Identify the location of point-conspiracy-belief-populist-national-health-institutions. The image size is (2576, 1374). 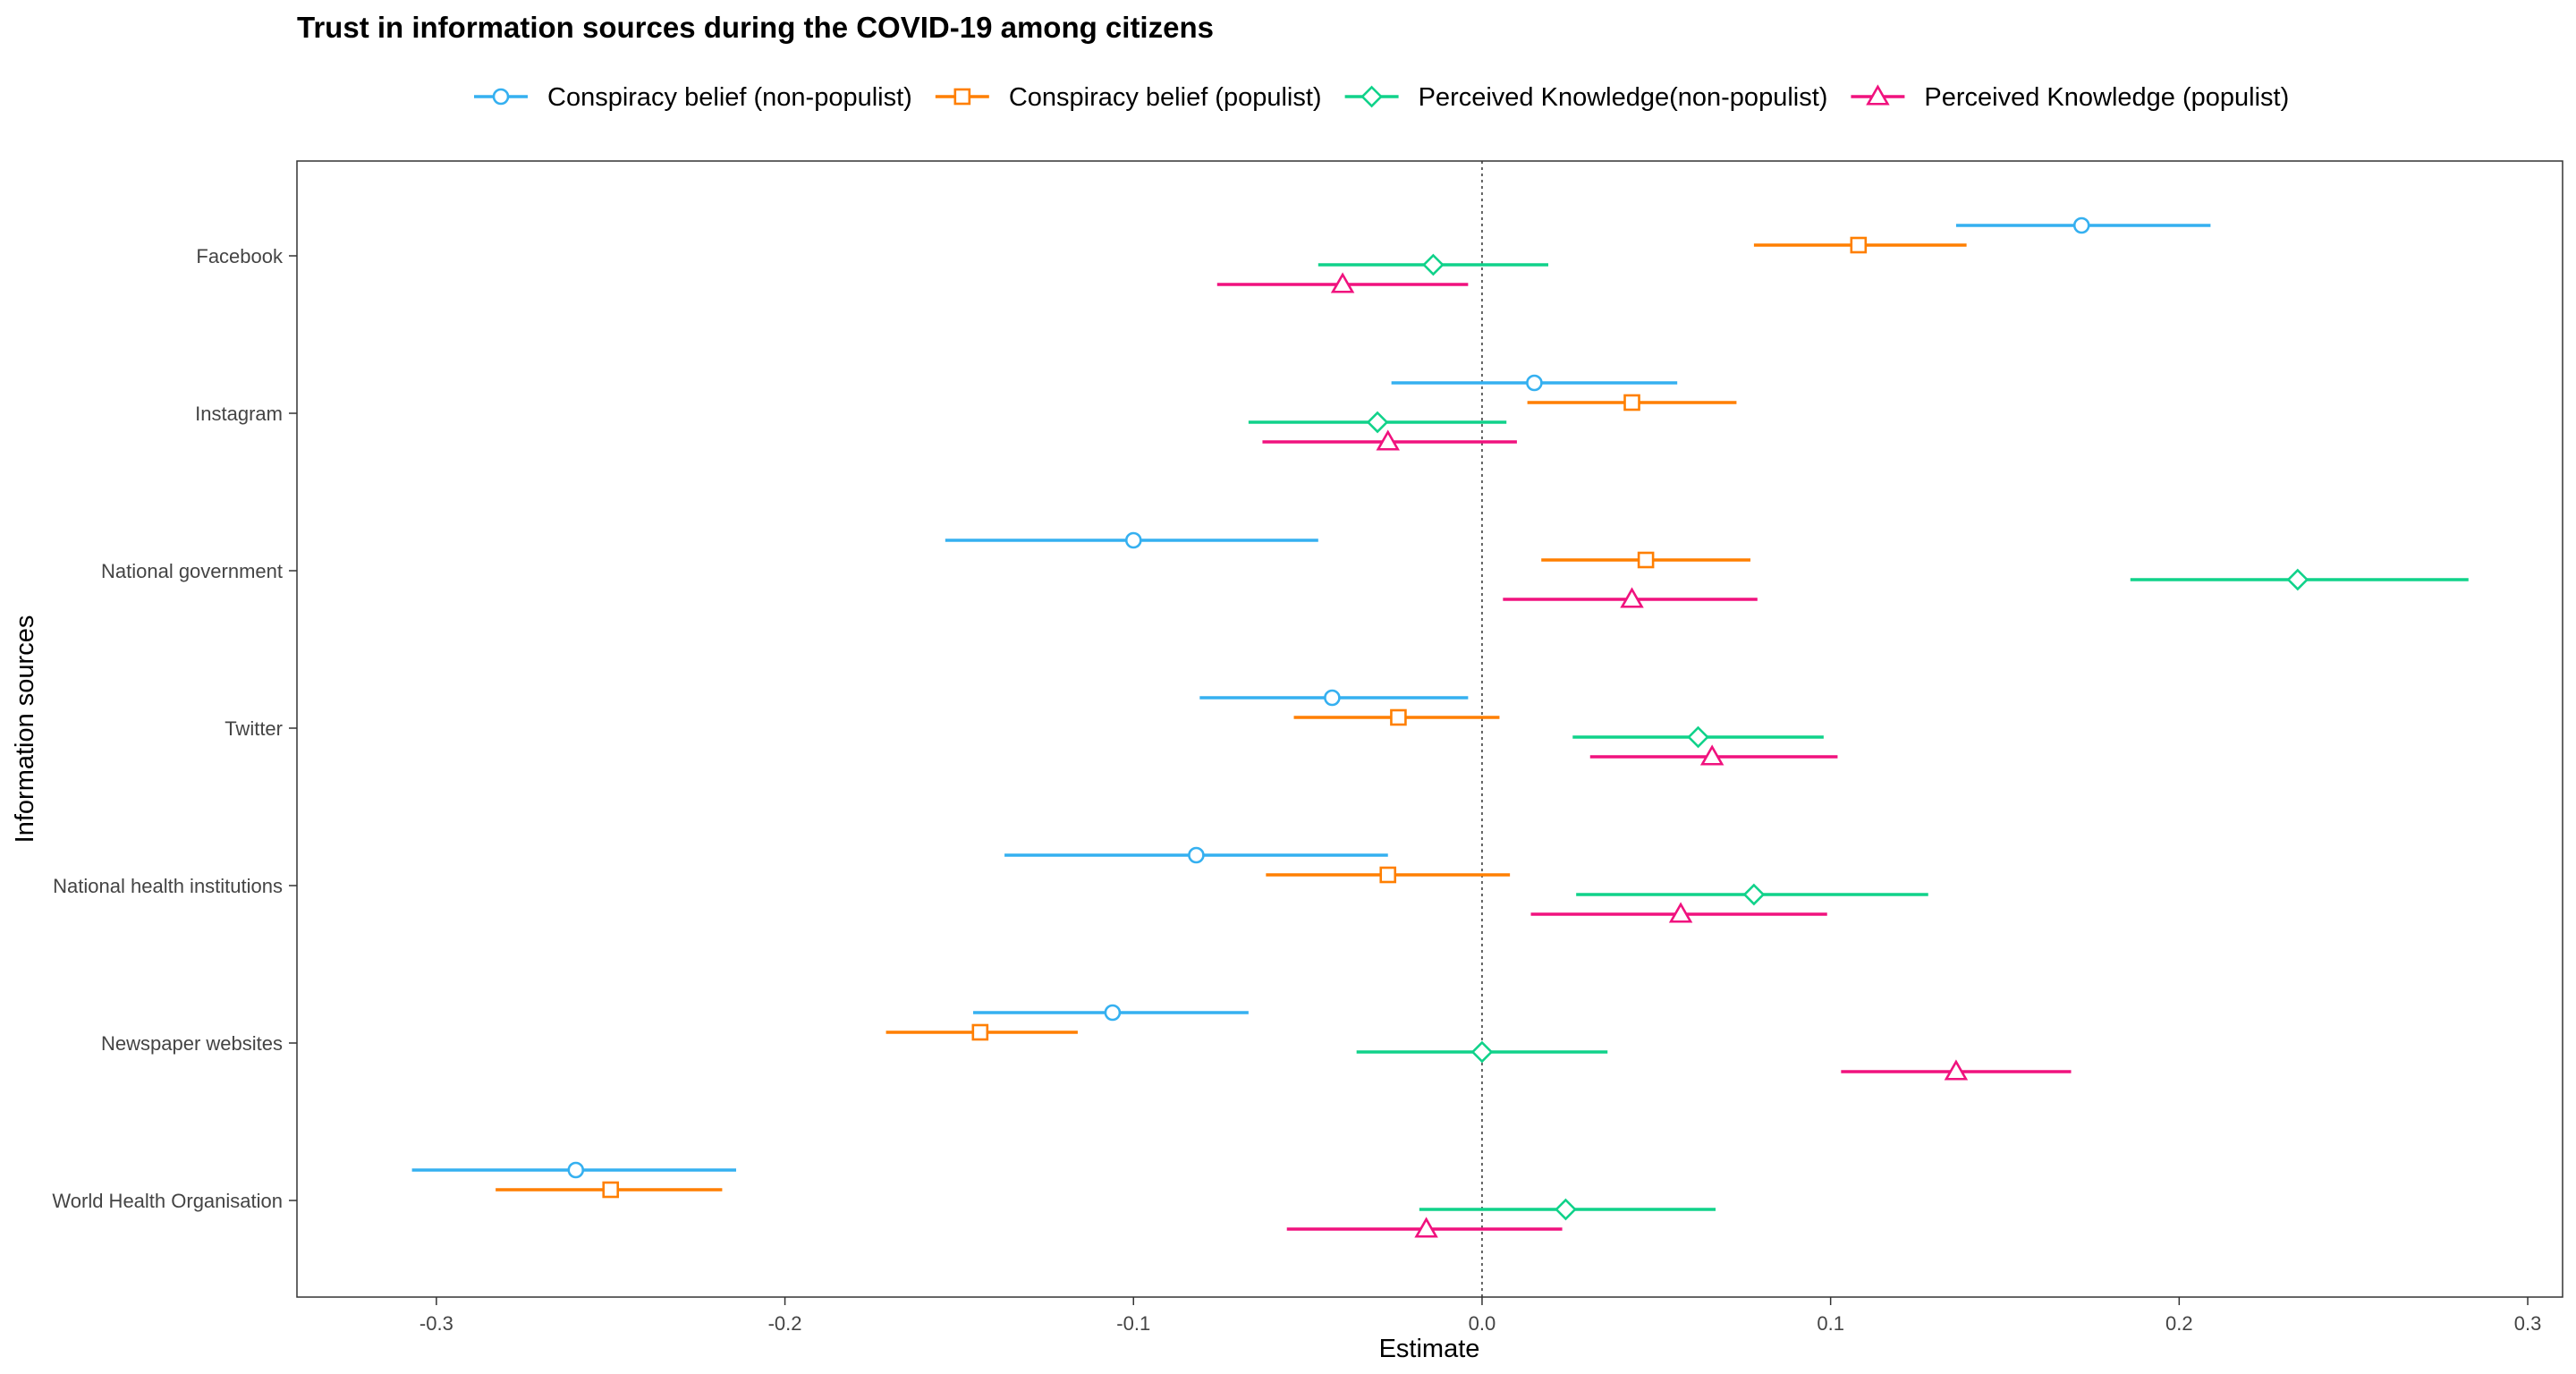
(1388, 875).